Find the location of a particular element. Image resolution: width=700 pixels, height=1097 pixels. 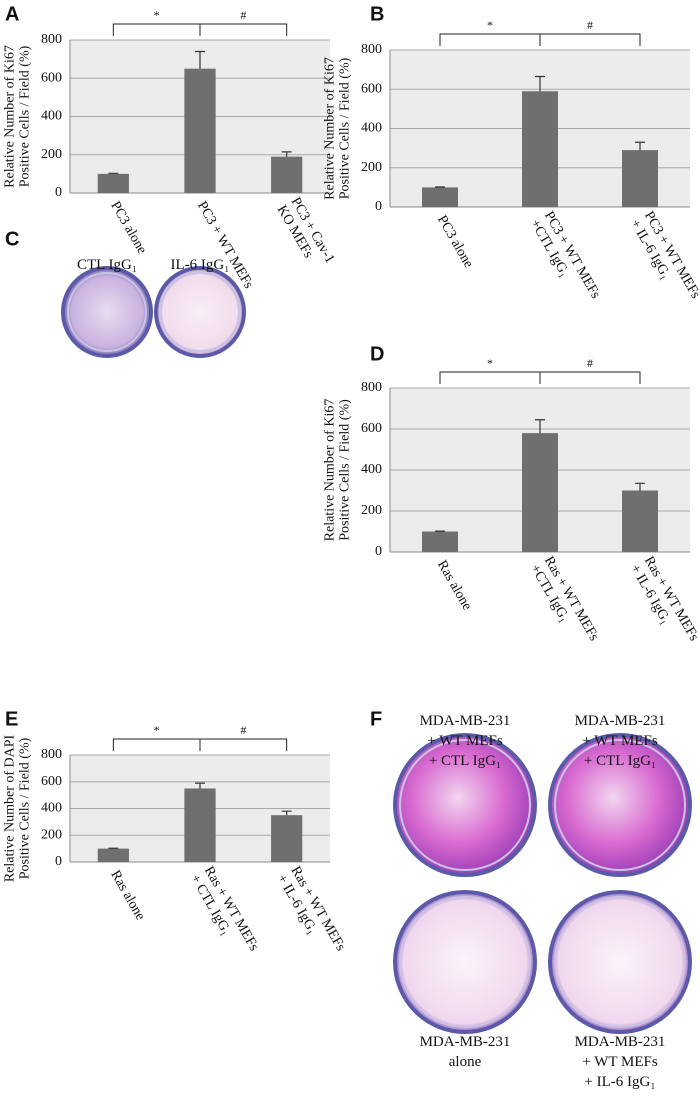

photo-label: IL-6 IgG₁ is located at coordinates (200, 265).